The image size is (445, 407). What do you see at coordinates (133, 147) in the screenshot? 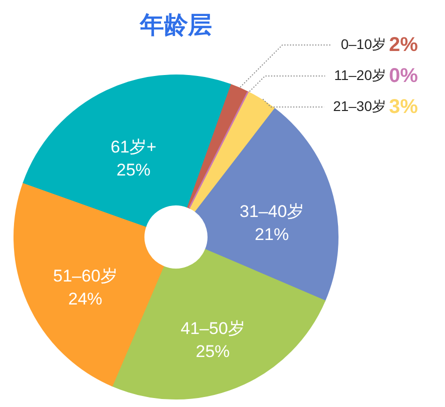
I see `slice-label: 61岁+` at bounding box center [133, 147].